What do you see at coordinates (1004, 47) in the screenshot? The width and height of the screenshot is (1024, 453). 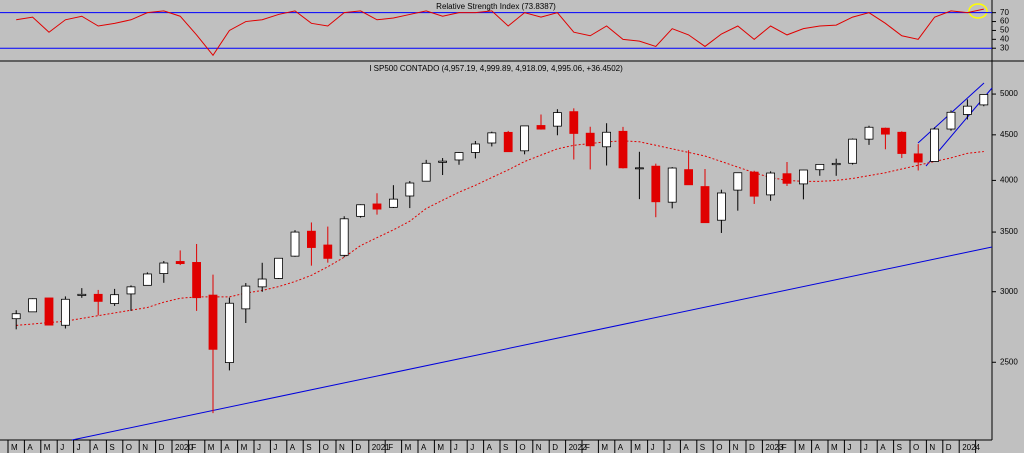 I see `y-tick-label: 30` at bounding box center [1004, 47].